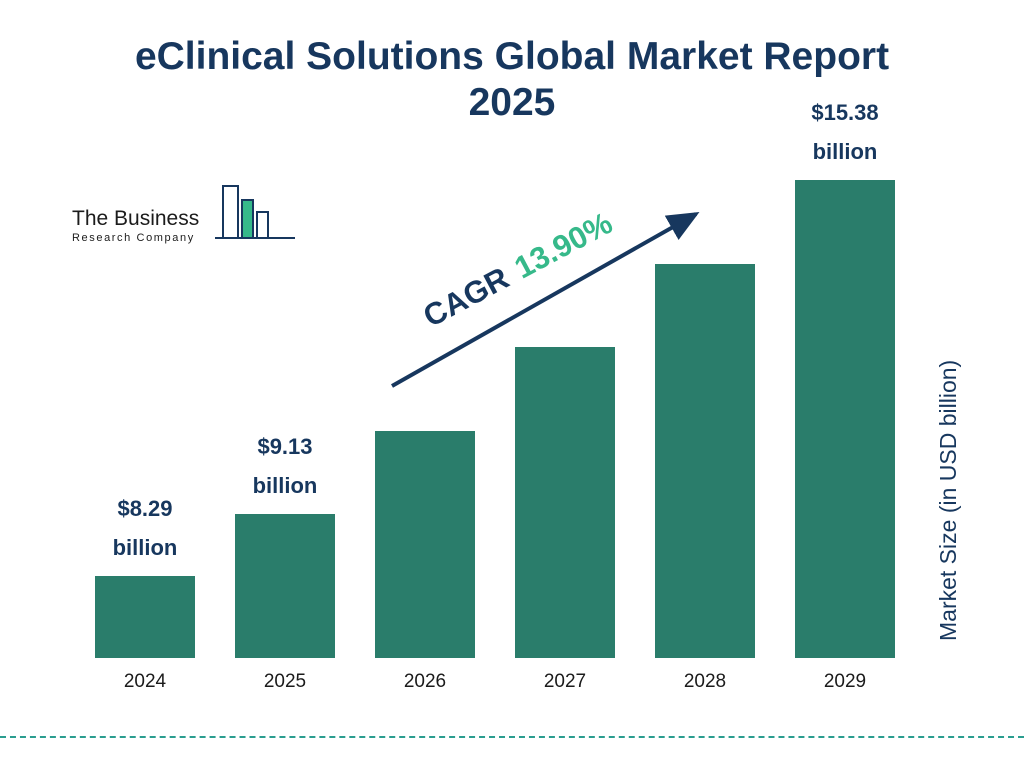 The width and height of the screenshot is (1024, 768). I want to click on bar-group-2029: $15.38 billion 2029, so click(845, 394).